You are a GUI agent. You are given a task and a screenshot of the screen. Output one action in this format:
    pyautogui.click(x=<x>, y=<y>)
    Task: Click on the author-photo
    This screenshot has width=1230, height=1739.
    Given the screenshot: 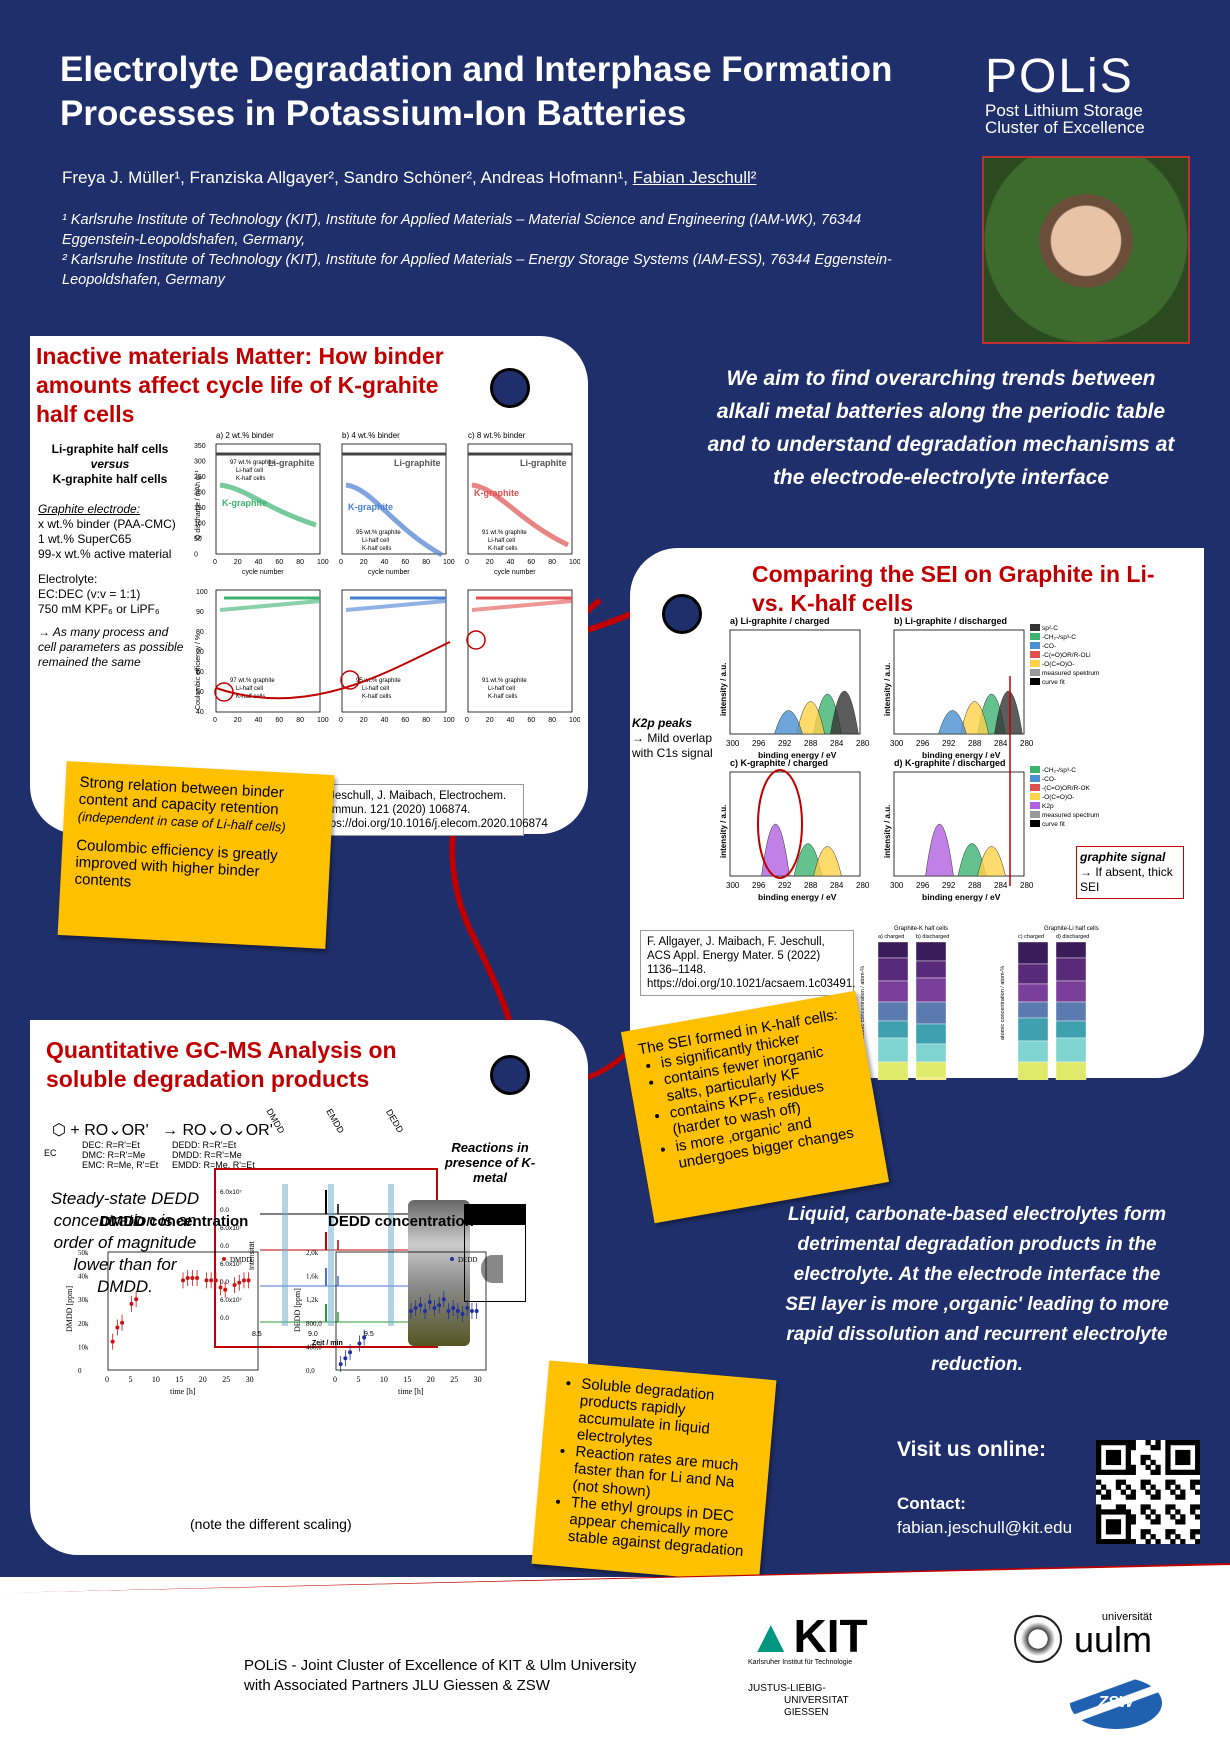 What is the action you would take?
    pyautogui.click(x=1086, y=250)
    